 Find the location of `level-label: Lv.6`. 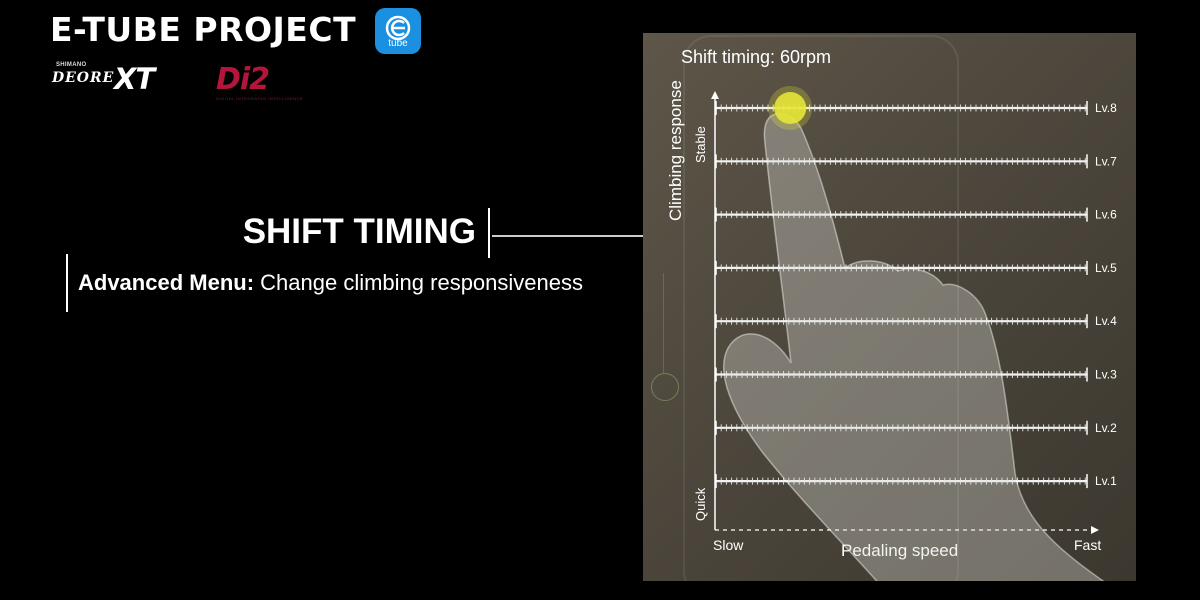

level-label: Lv.6 is located at coordinates (1106, 215).